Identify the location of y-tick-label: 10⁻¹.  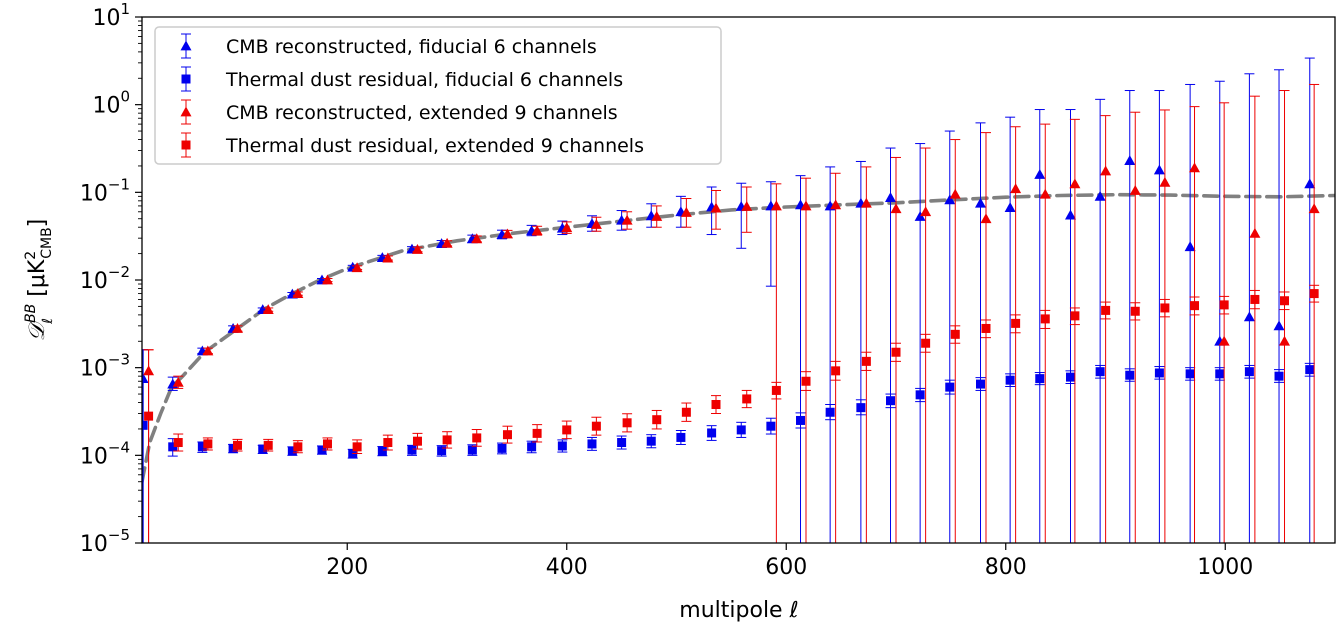
(105, 190).